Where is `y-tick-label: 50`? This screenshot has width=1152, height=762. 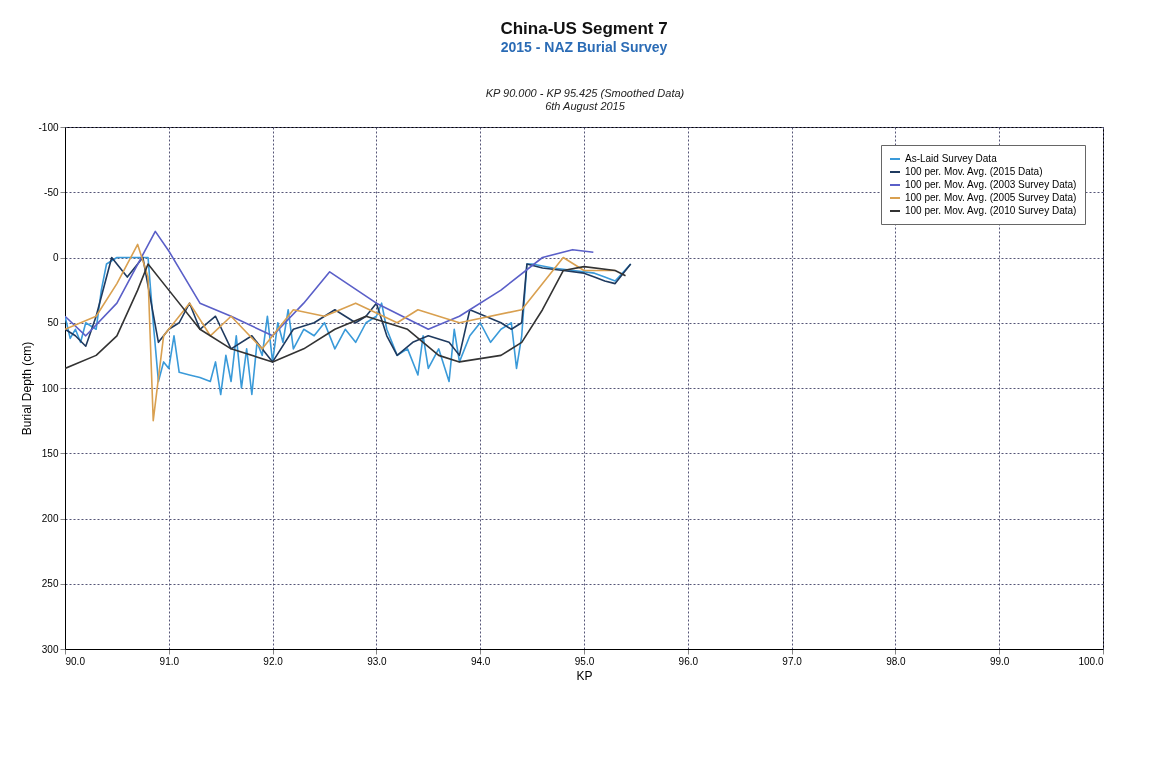
y-tick-label: 50 is located at coordinates (53, 323).